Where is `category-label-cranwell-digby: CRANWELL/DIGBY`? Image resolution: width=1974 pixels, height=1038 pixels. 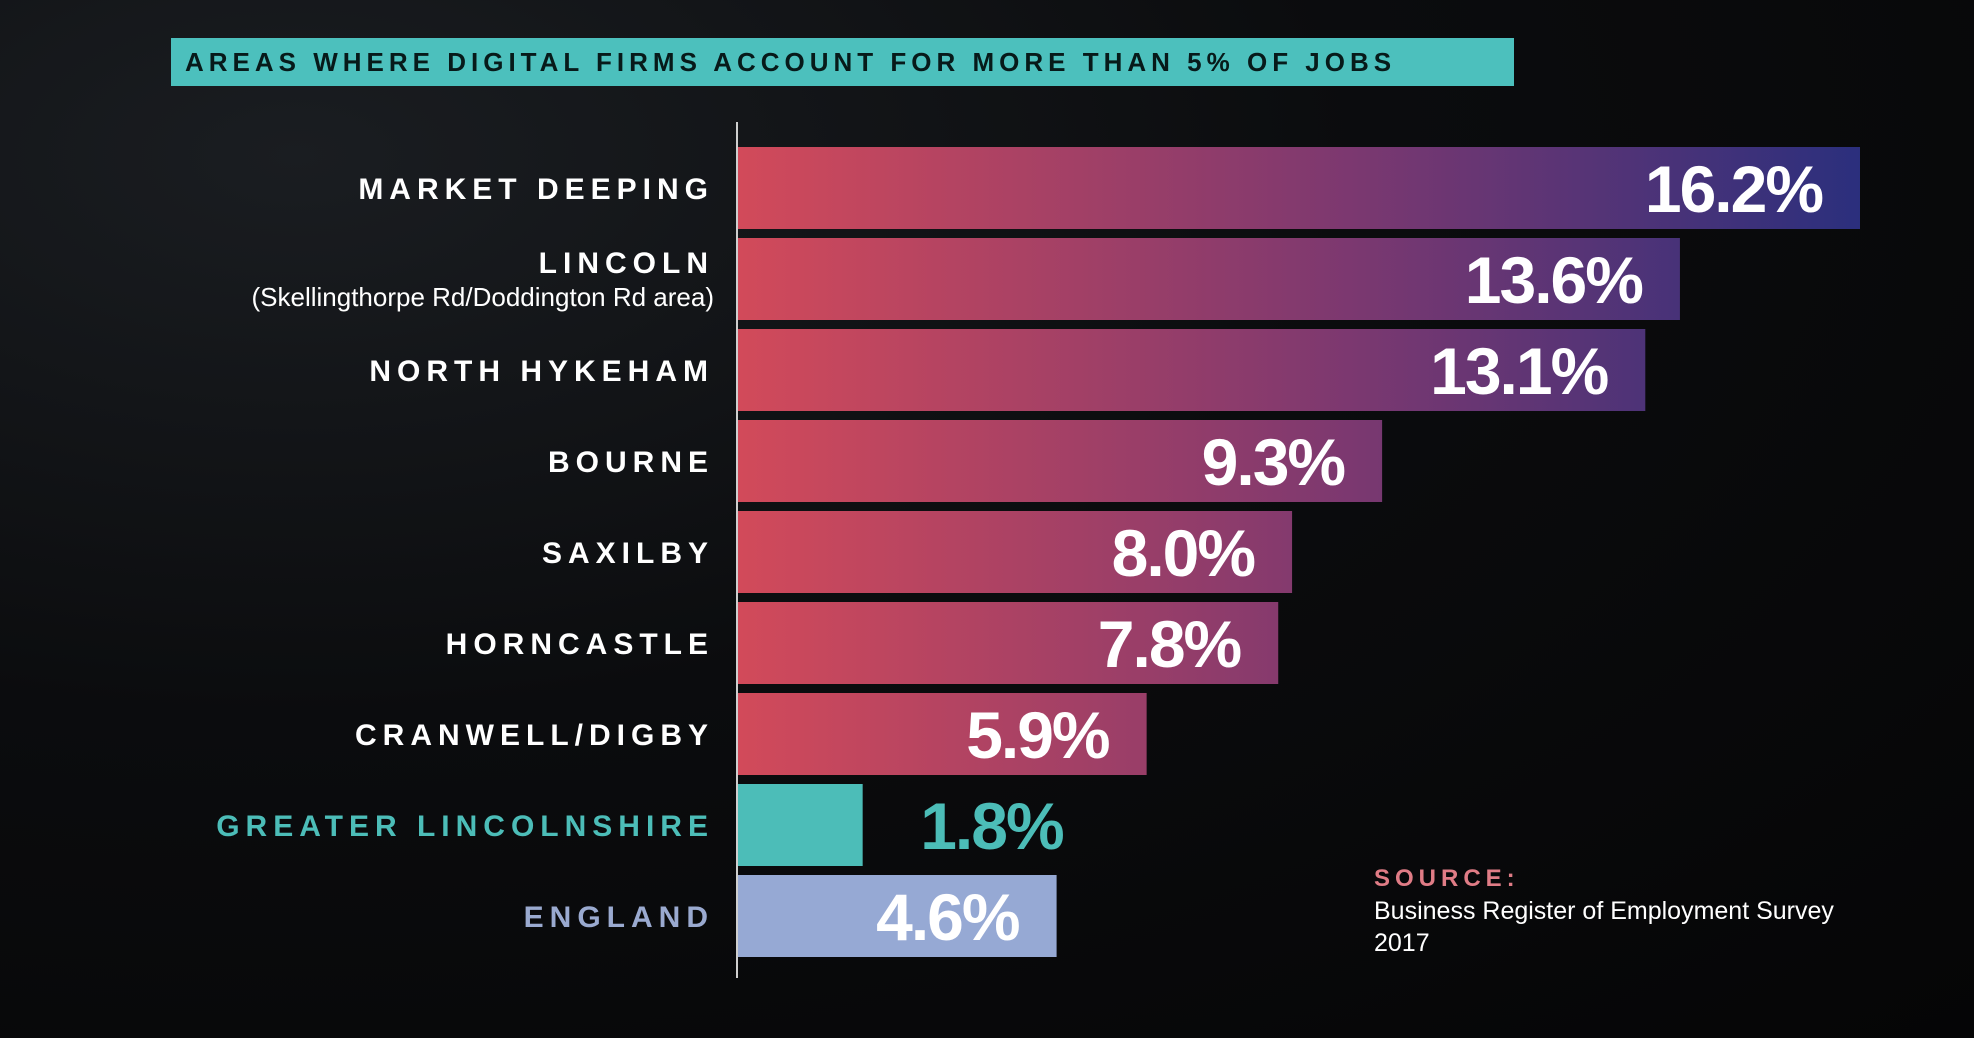
category-label-cranwell-digby: CRANWELL/DIGBY is located at coordinates (534, 735).